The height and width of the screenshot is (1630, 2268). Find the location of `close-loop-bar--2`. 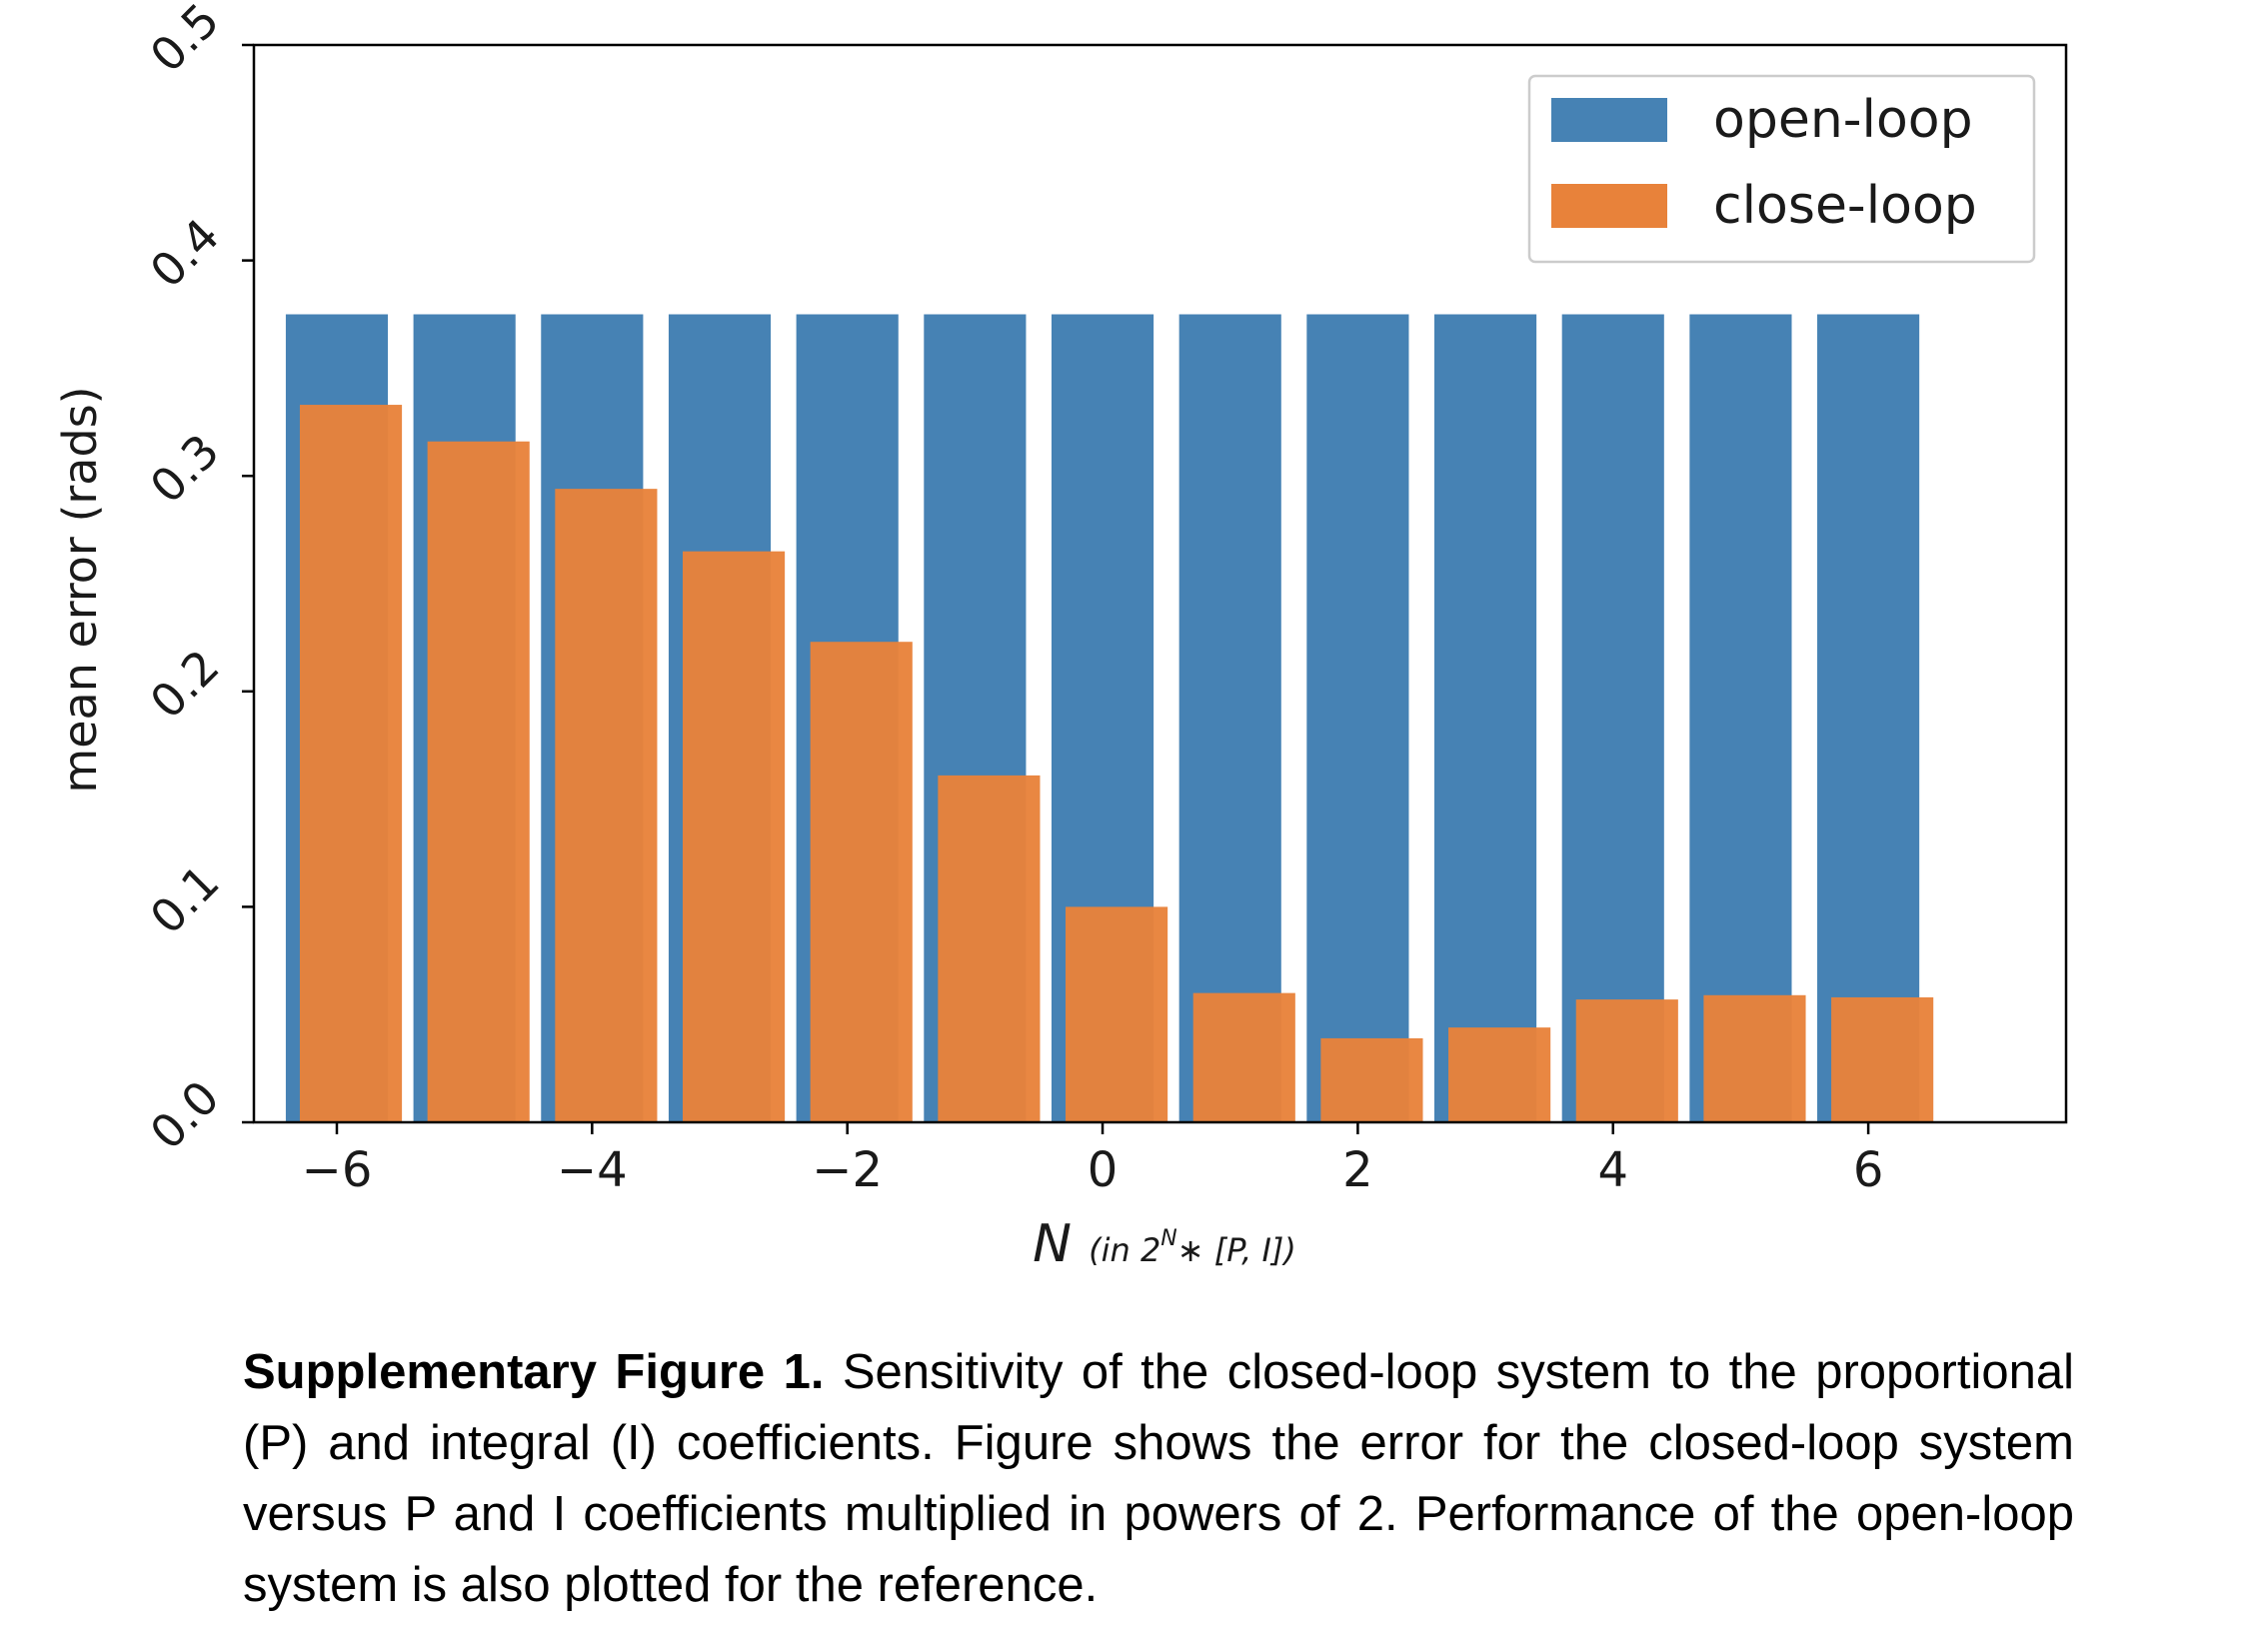

close-loop-bar--2 is located at coordinates (862, 882).